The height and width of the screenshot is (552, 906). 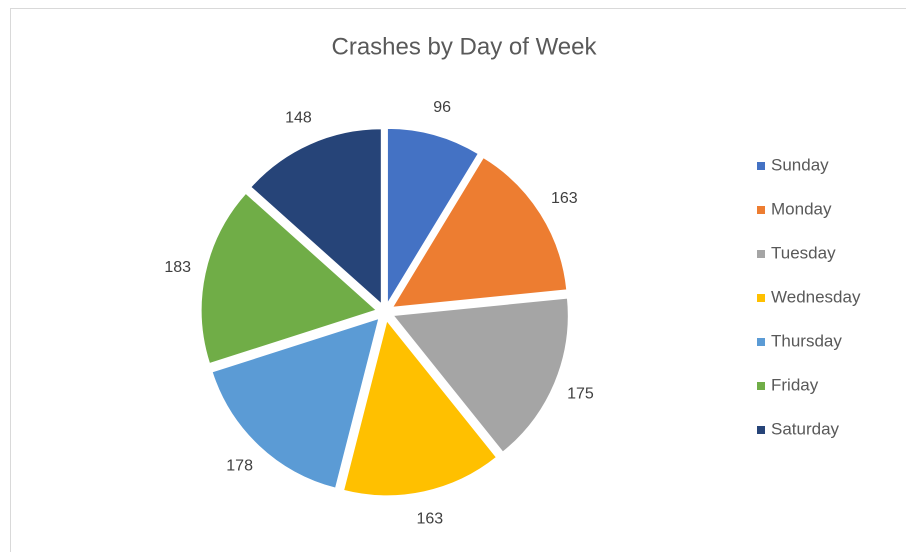 What do you see at coordinates (805, 428) in the screenshot?
I see `legend-label: Saturday` at bounding box center [805, 428].